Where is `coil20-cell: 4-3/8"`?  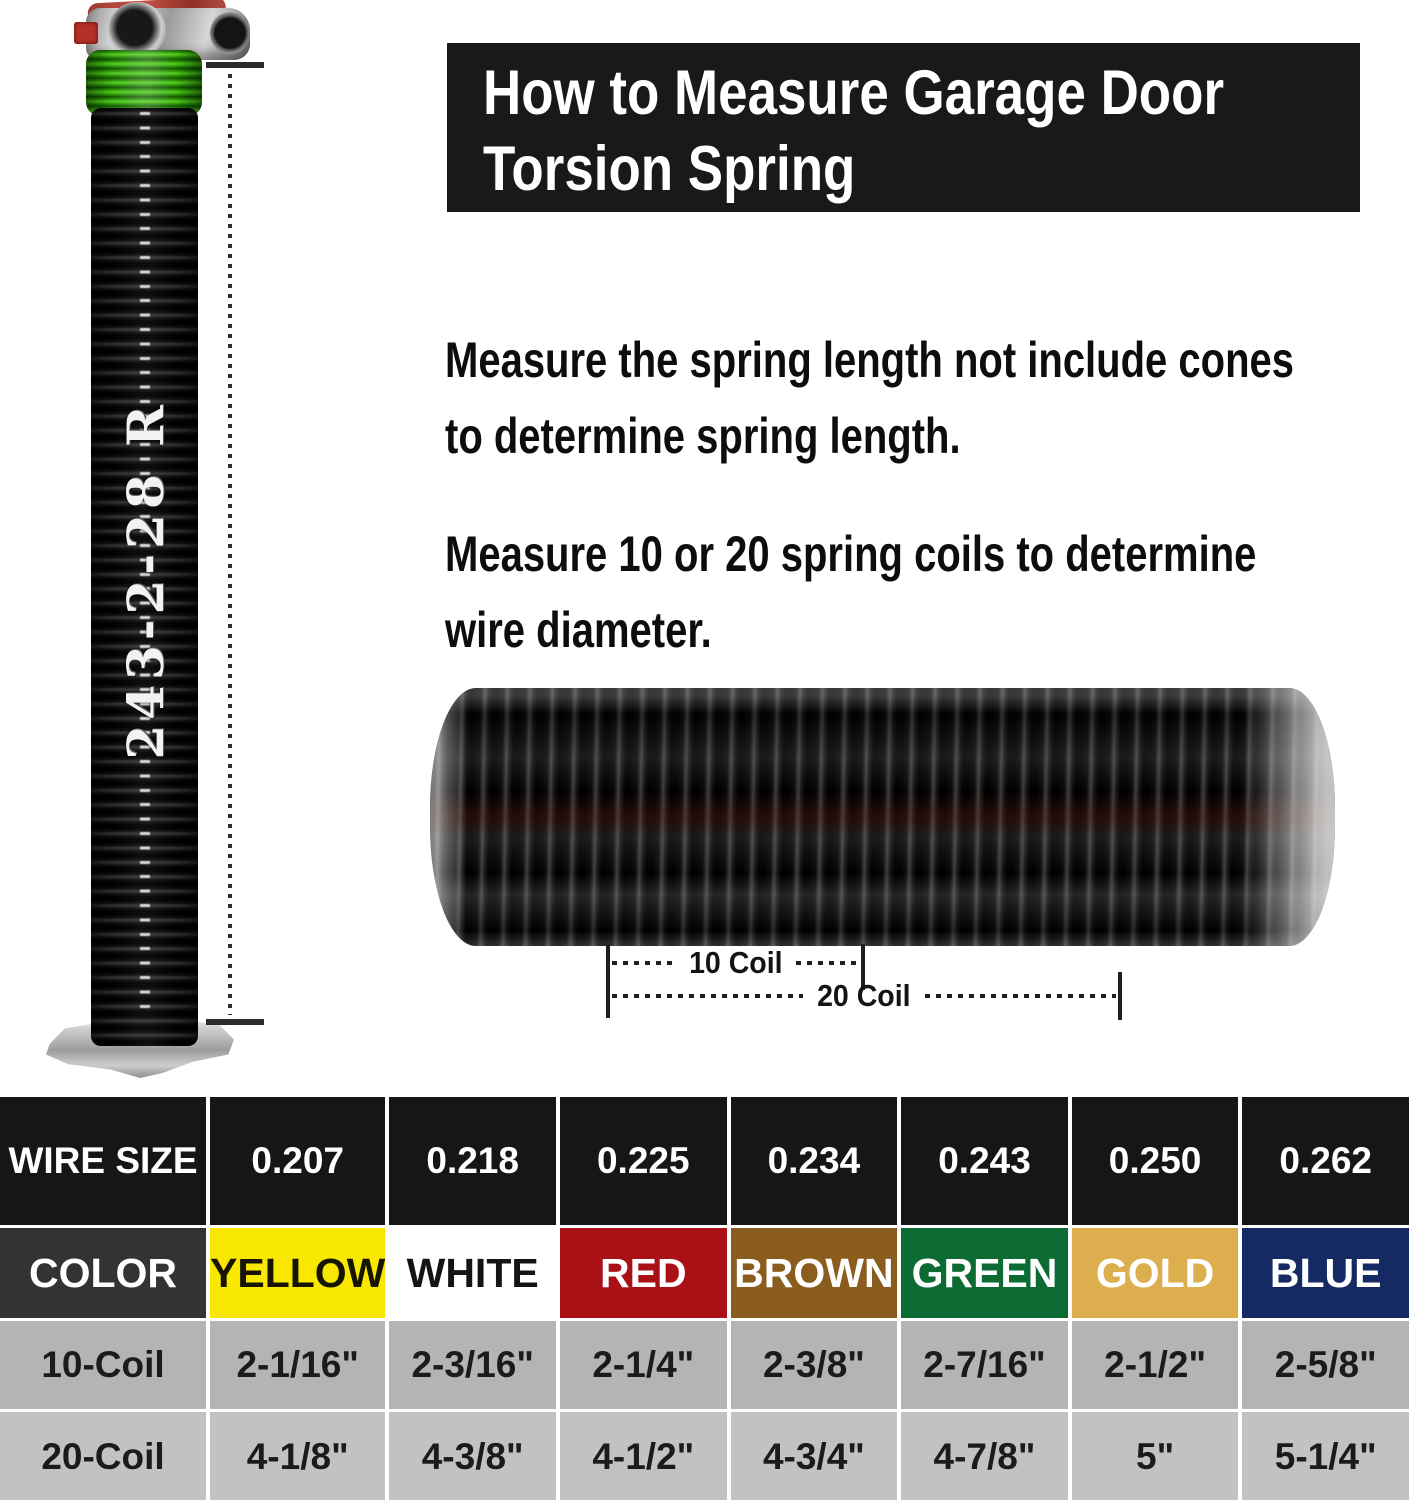 coil20-cell: 4-3/8" is located at coordinates (472, 1456).